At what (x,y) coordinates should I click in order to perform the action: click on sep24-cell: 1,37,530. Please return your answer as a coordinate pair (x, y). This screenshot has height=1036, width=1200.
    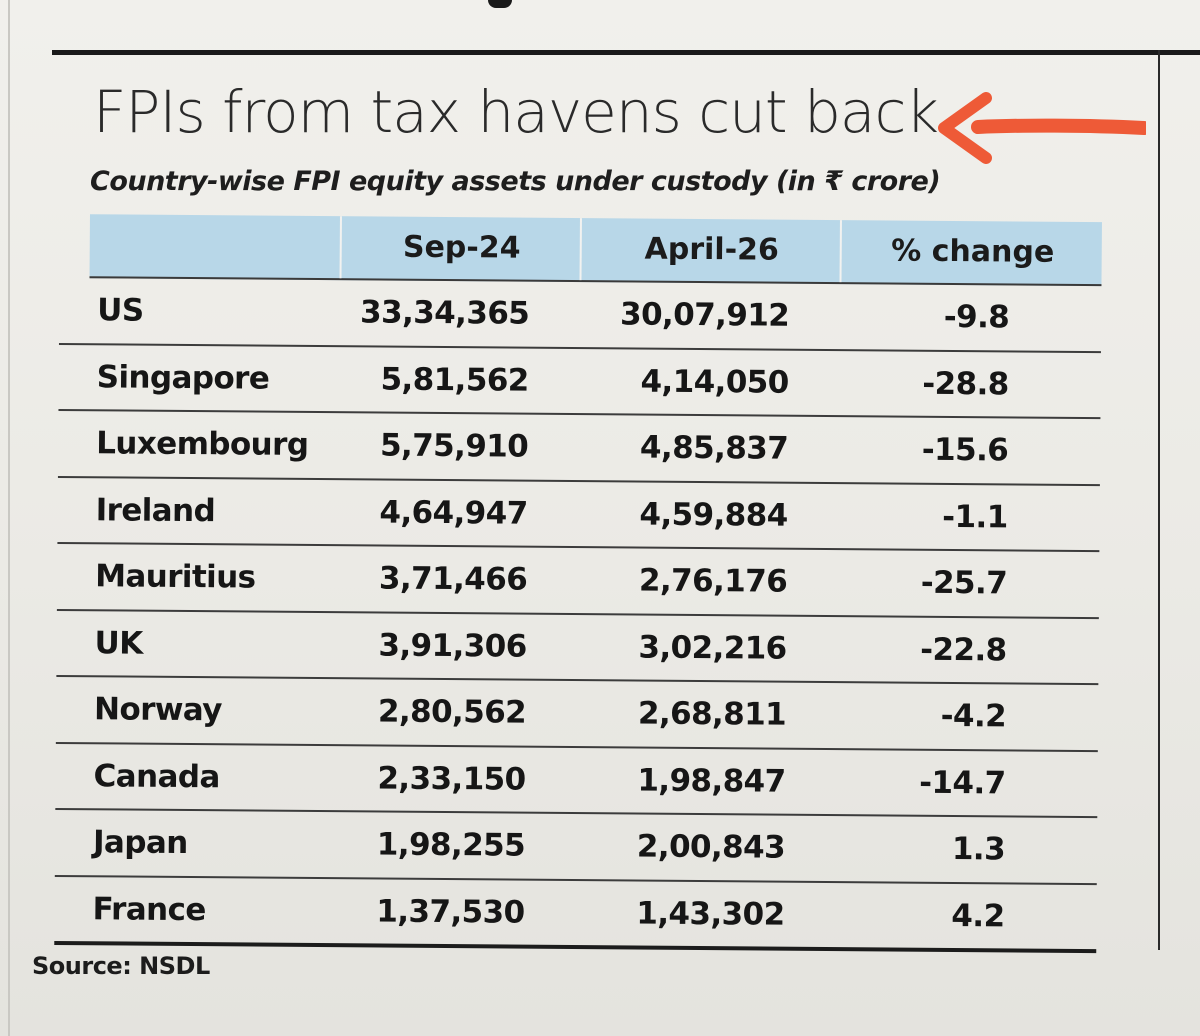
    Looking at the image, I should click on (450, 912).